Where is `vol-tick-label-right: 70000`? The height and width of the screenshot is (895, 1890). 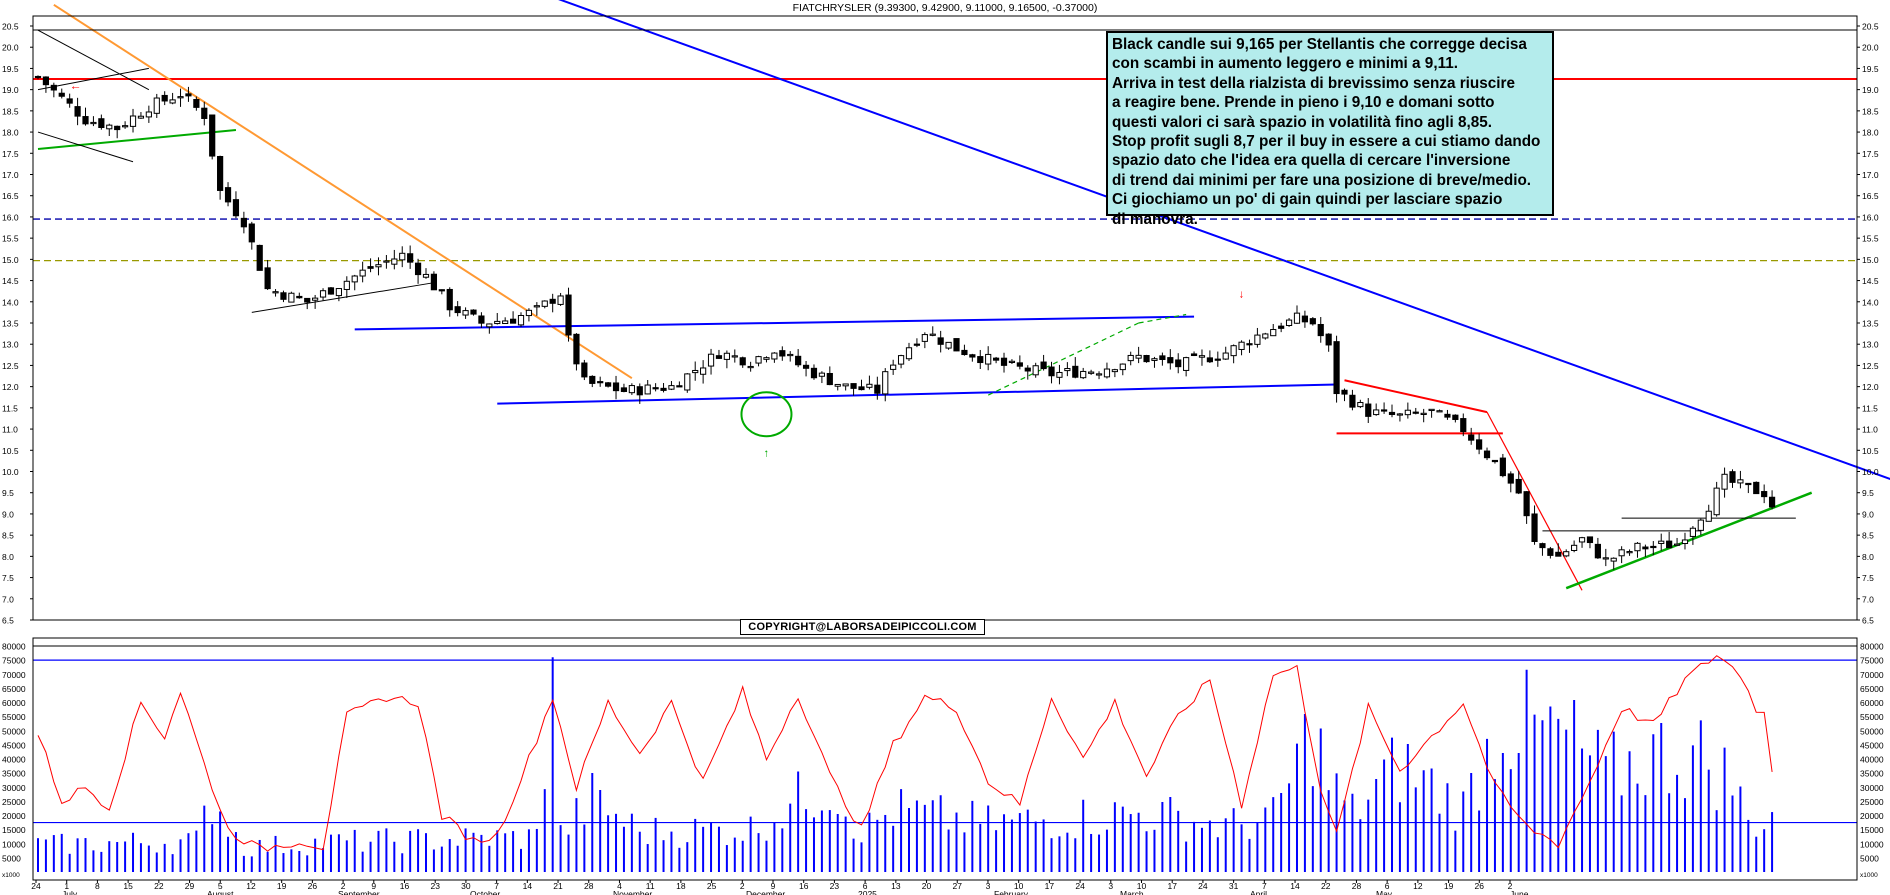 vol-tick-label-right: 70000 is located at coordinates (1872, 675).